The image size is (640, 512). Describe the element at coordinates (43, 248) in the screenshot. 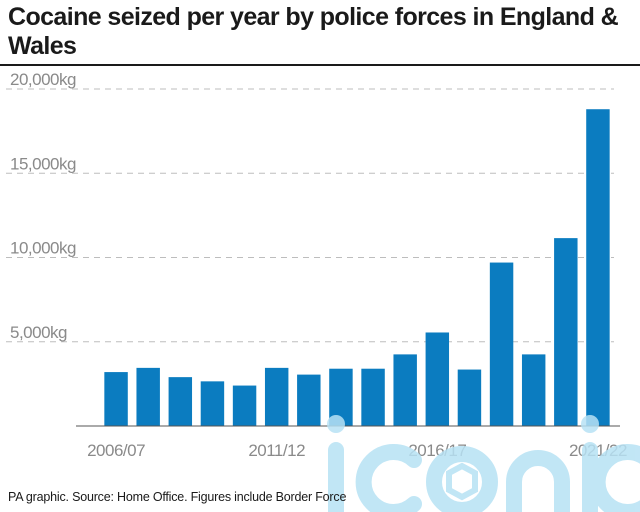

I see `y-tick-label: 10,000kg` at that location.